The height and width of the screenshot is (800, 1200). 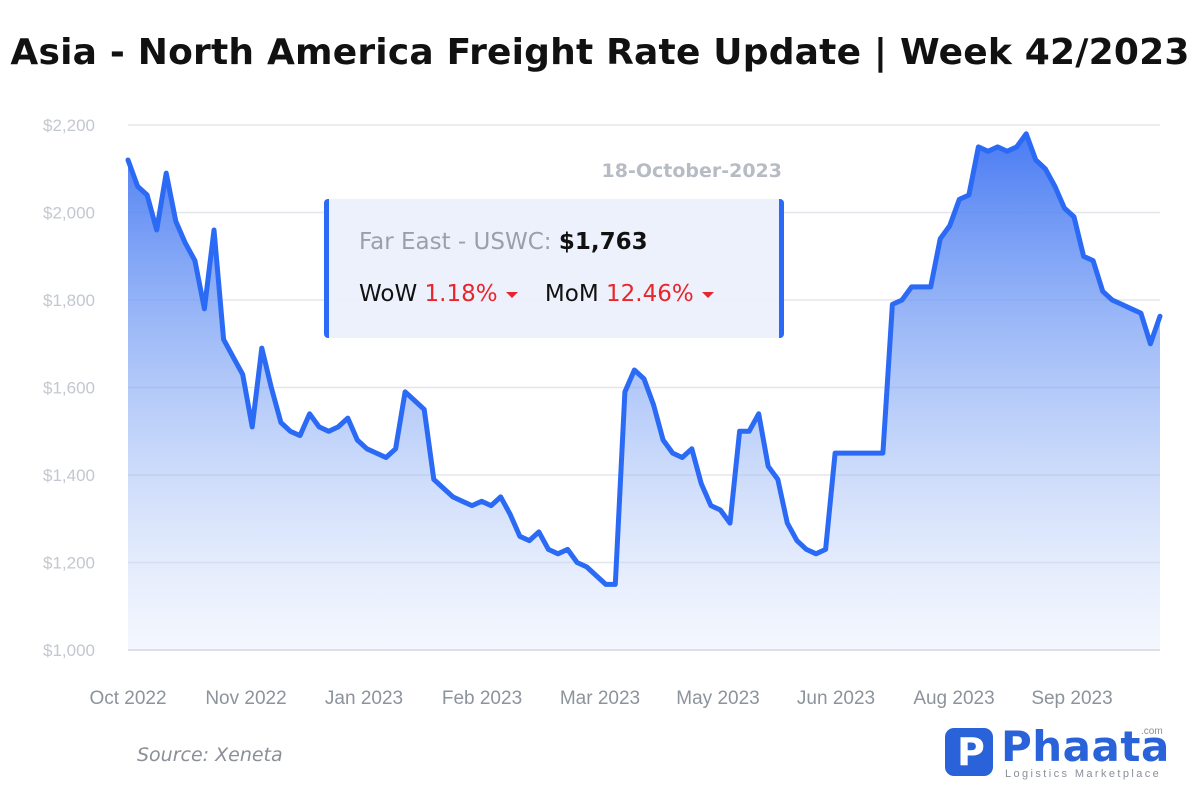 I want to click on route-rate-line: Far East - USWC: $1,763, so click(x=503, y=242).